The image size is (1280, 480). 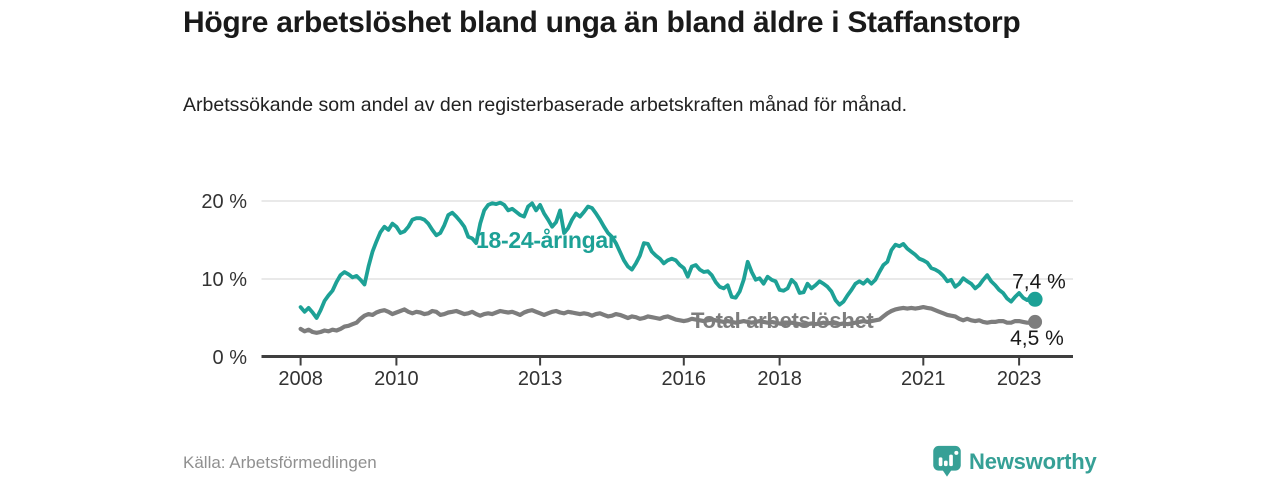 I want to click on total-series-label: Total arbetslöshet, so click(x=782, y=320).